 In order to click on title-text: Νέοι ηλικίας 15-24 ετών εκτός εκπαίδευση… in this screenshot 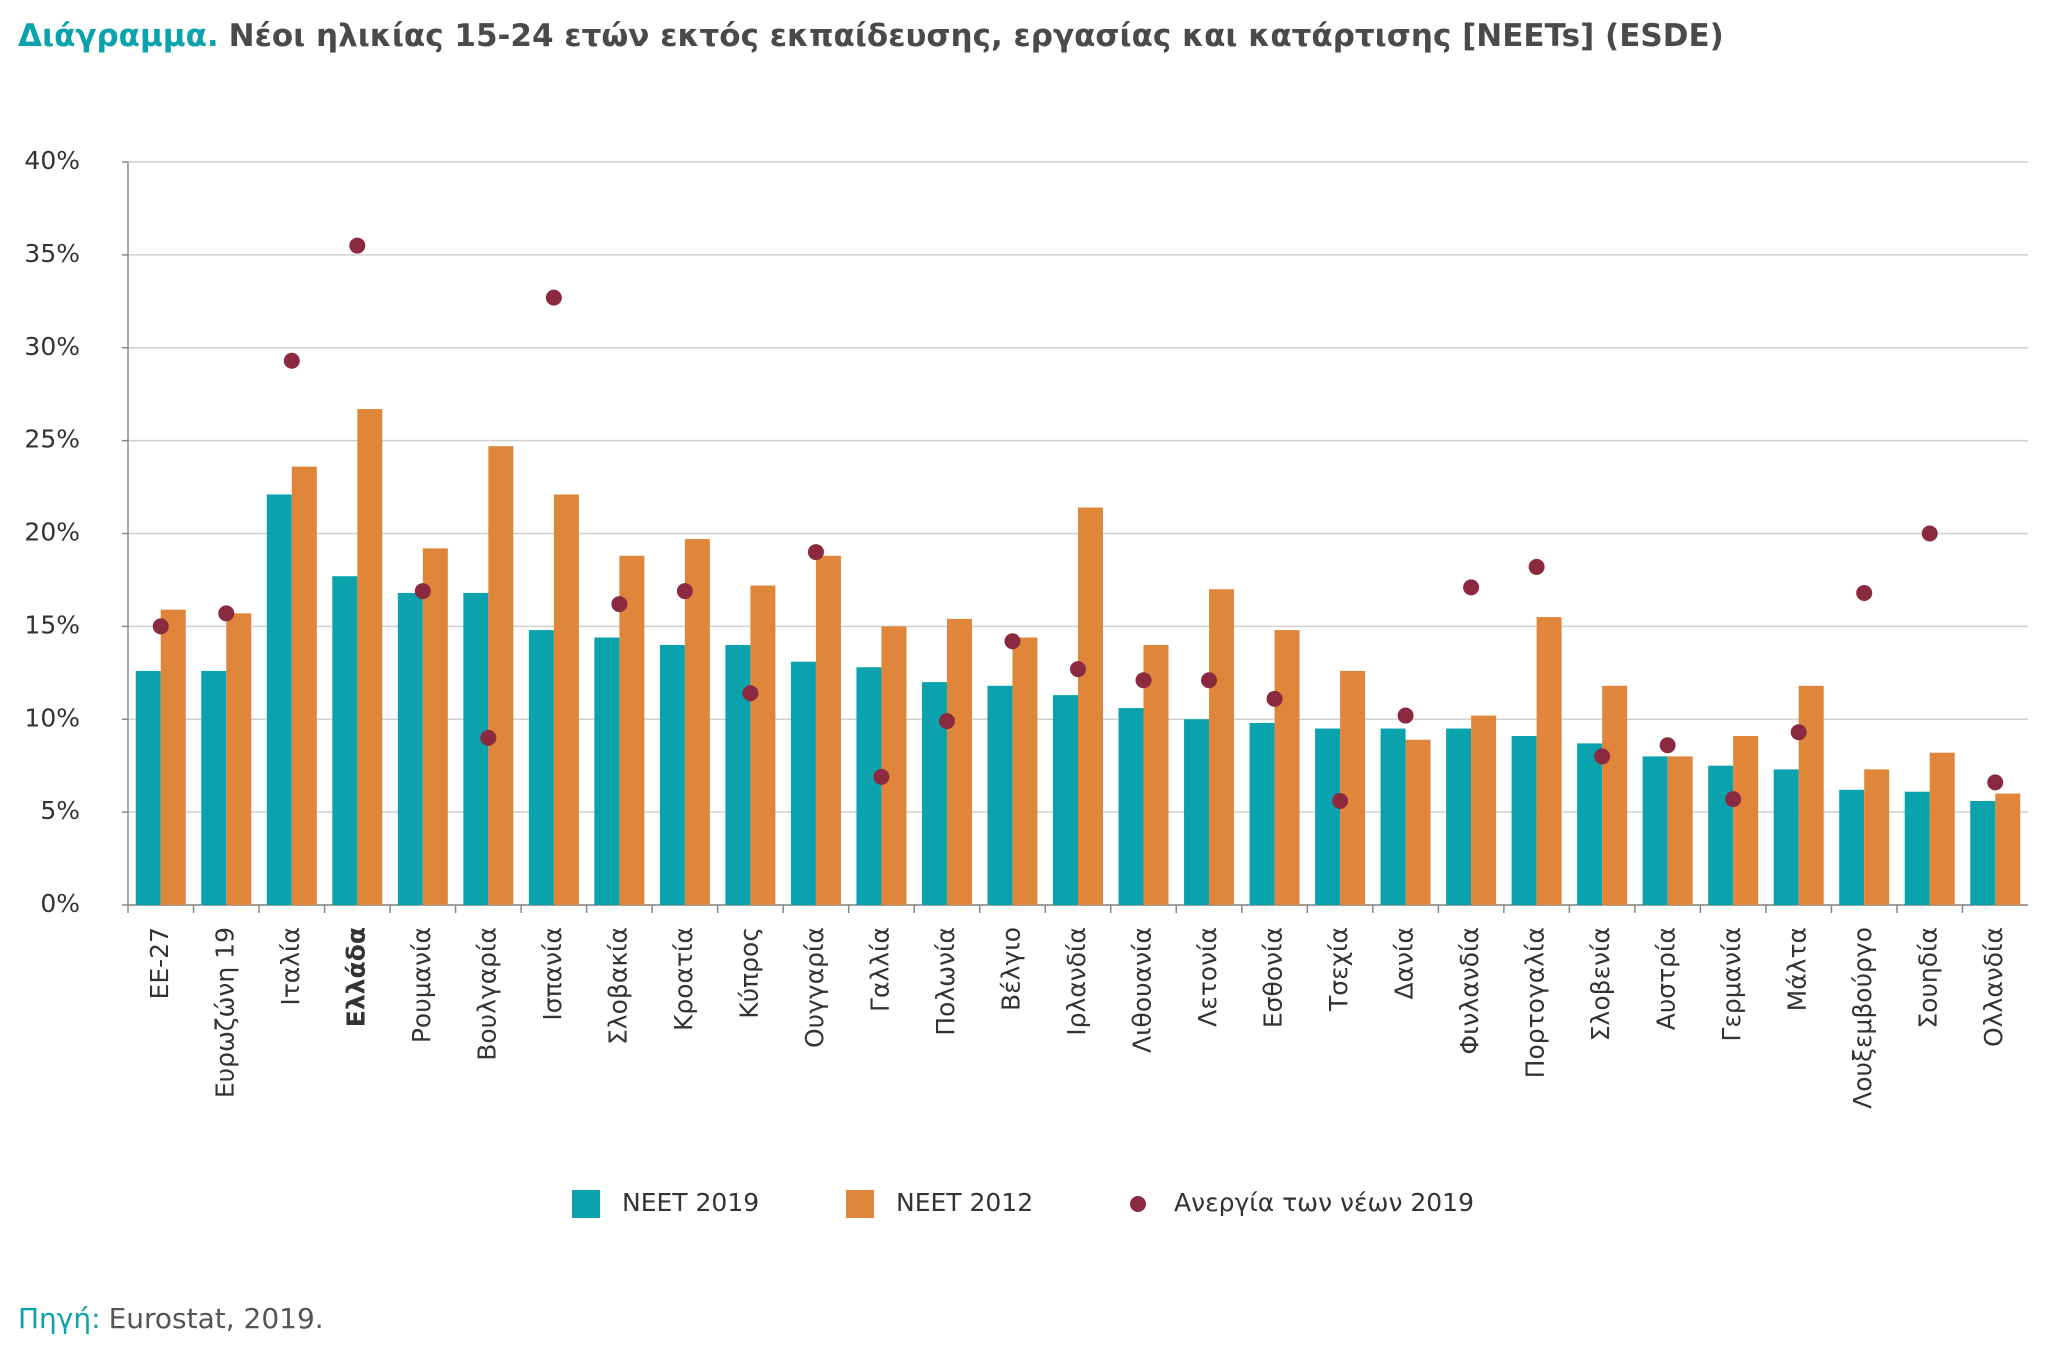, I will do `click(976, 36)`.